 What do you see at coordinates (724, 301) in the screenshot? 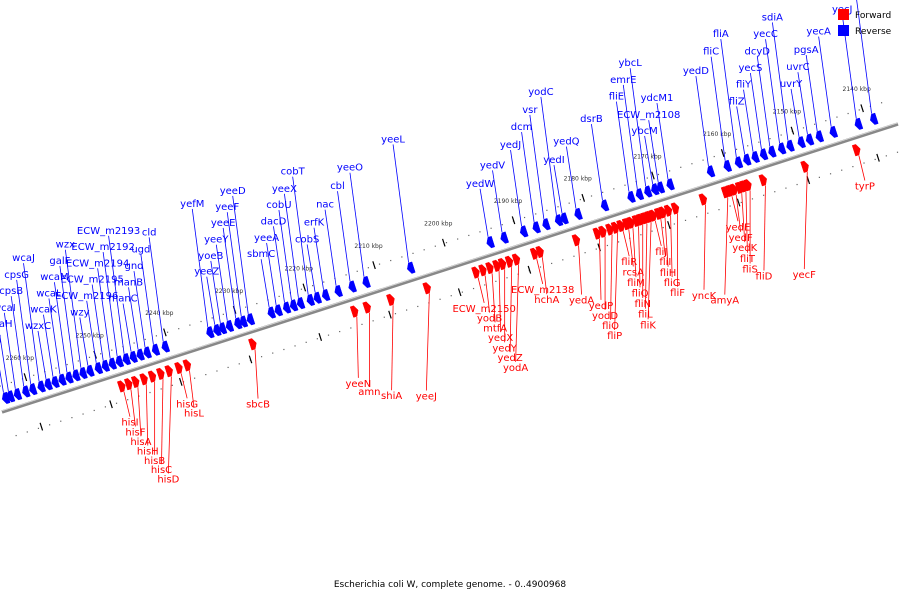
I see `gene-label-forward: amyA` at bounding box center [724, 301].